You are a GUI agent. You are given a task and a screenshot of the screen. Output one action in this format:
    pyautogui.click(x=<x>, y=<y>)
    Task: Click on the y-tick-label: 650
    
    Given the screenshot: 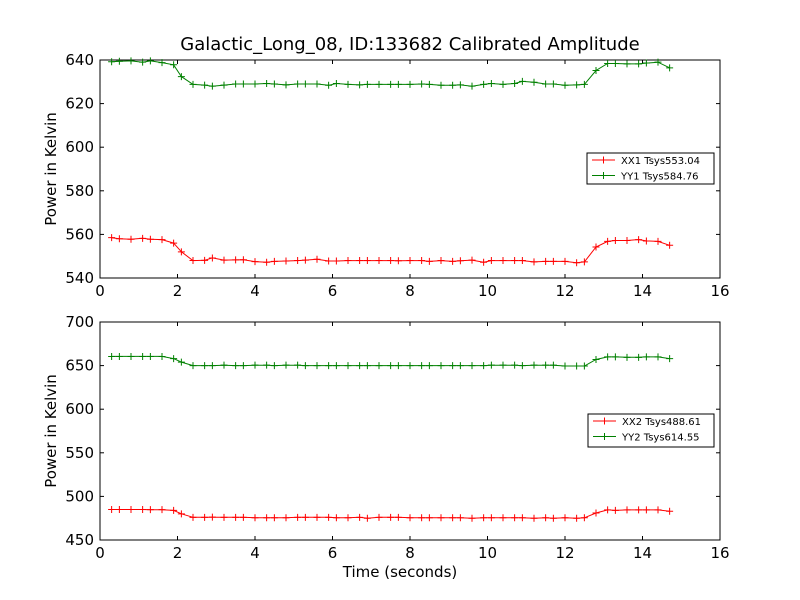 What is the action you would take?
    pyautogui.click(x=79, y=366)
    